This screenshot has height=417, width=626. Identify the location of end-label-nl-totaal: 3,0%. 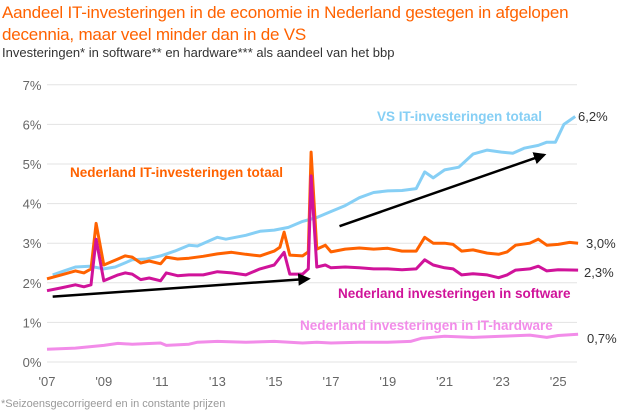
(601, 243).